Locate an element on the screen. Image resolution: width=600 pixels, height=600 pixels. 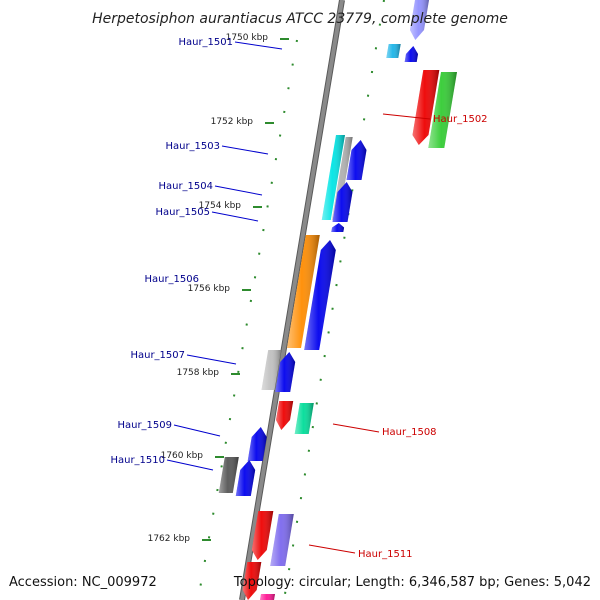
feature-haur-1510-b-shade is located at coordinates (245, 478).